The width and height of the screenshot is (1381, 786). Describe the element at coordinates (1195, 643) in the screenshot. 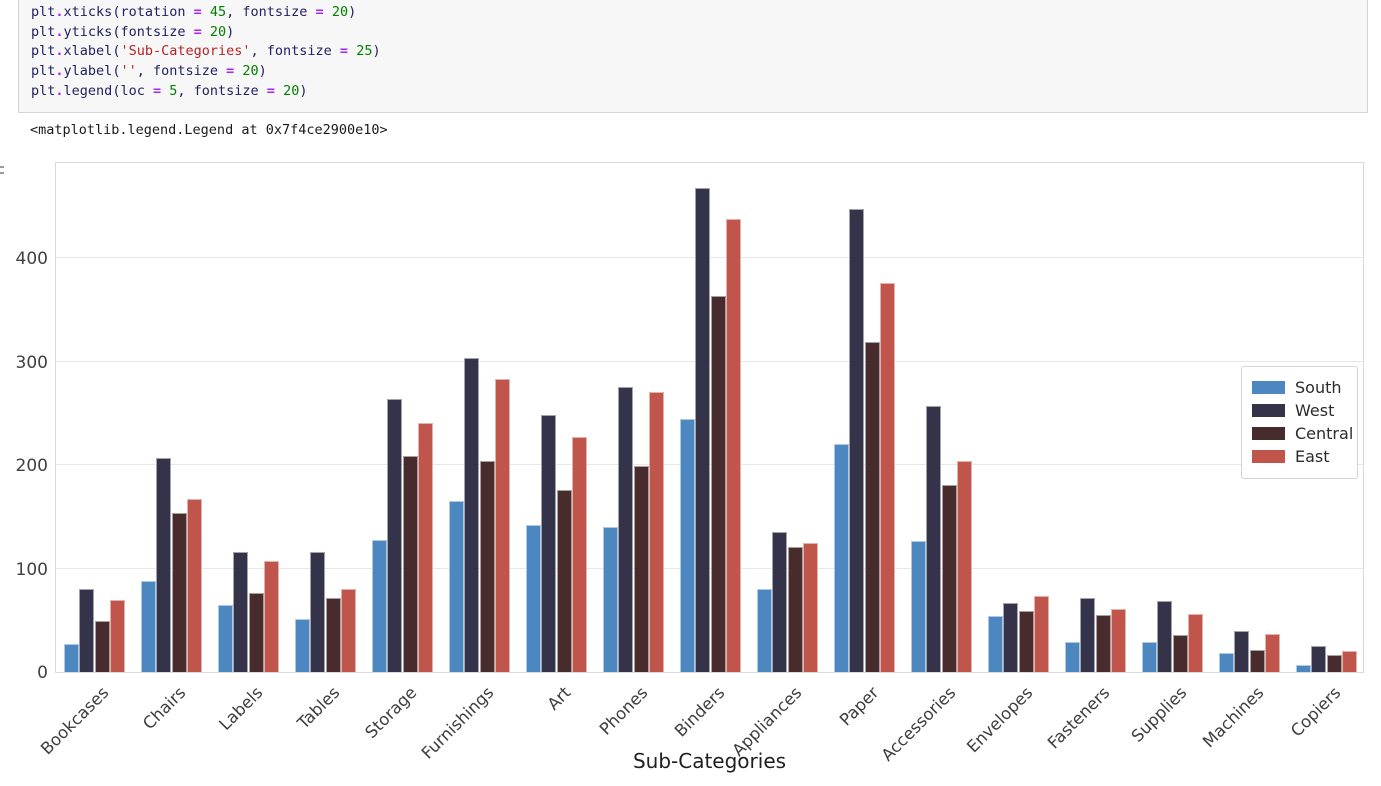

I see `bar-east-supplies` at that location.